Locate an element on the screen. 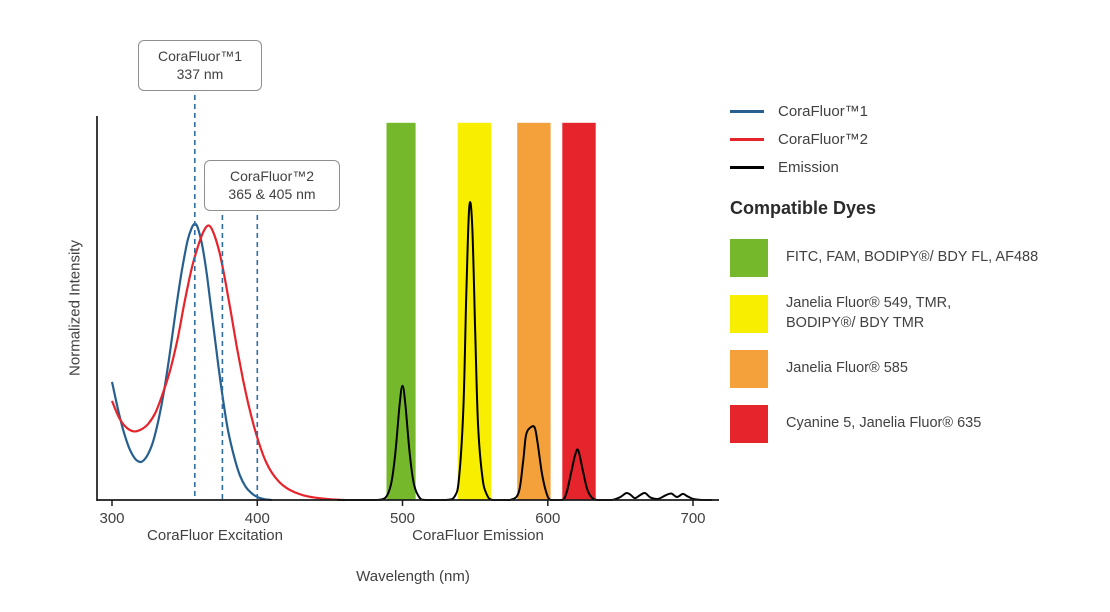  legend-item-corafluor2: CoraFluor™2 is located at coordinates (916, 139).